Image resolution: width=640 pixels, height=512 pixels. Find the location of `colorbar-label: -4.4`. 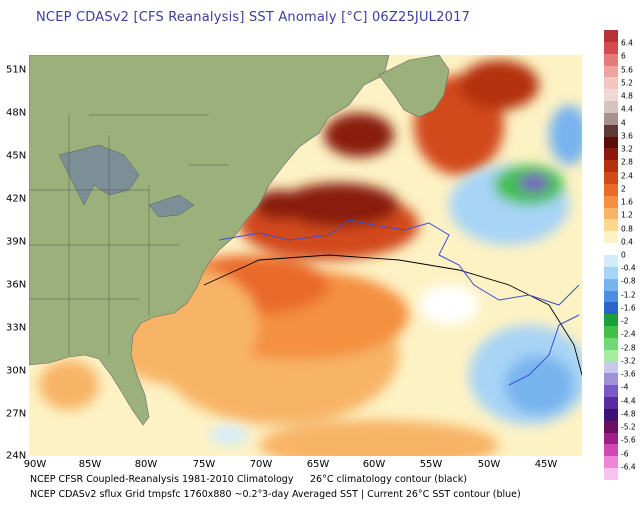

colorbar-label: -4.4 is located at coordinates (628, 401).